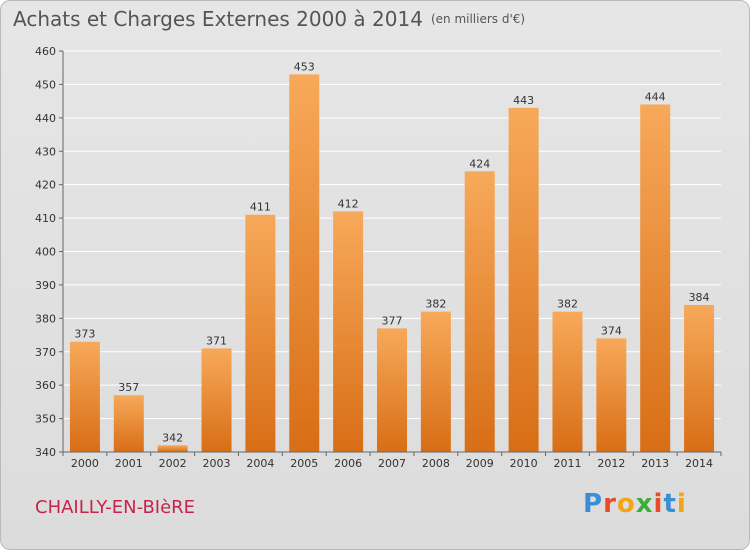  What do you see at coordinates (567, 463) in the screenshot?
I see `x-tick-label: 2011` at bounding box center [567, 463].